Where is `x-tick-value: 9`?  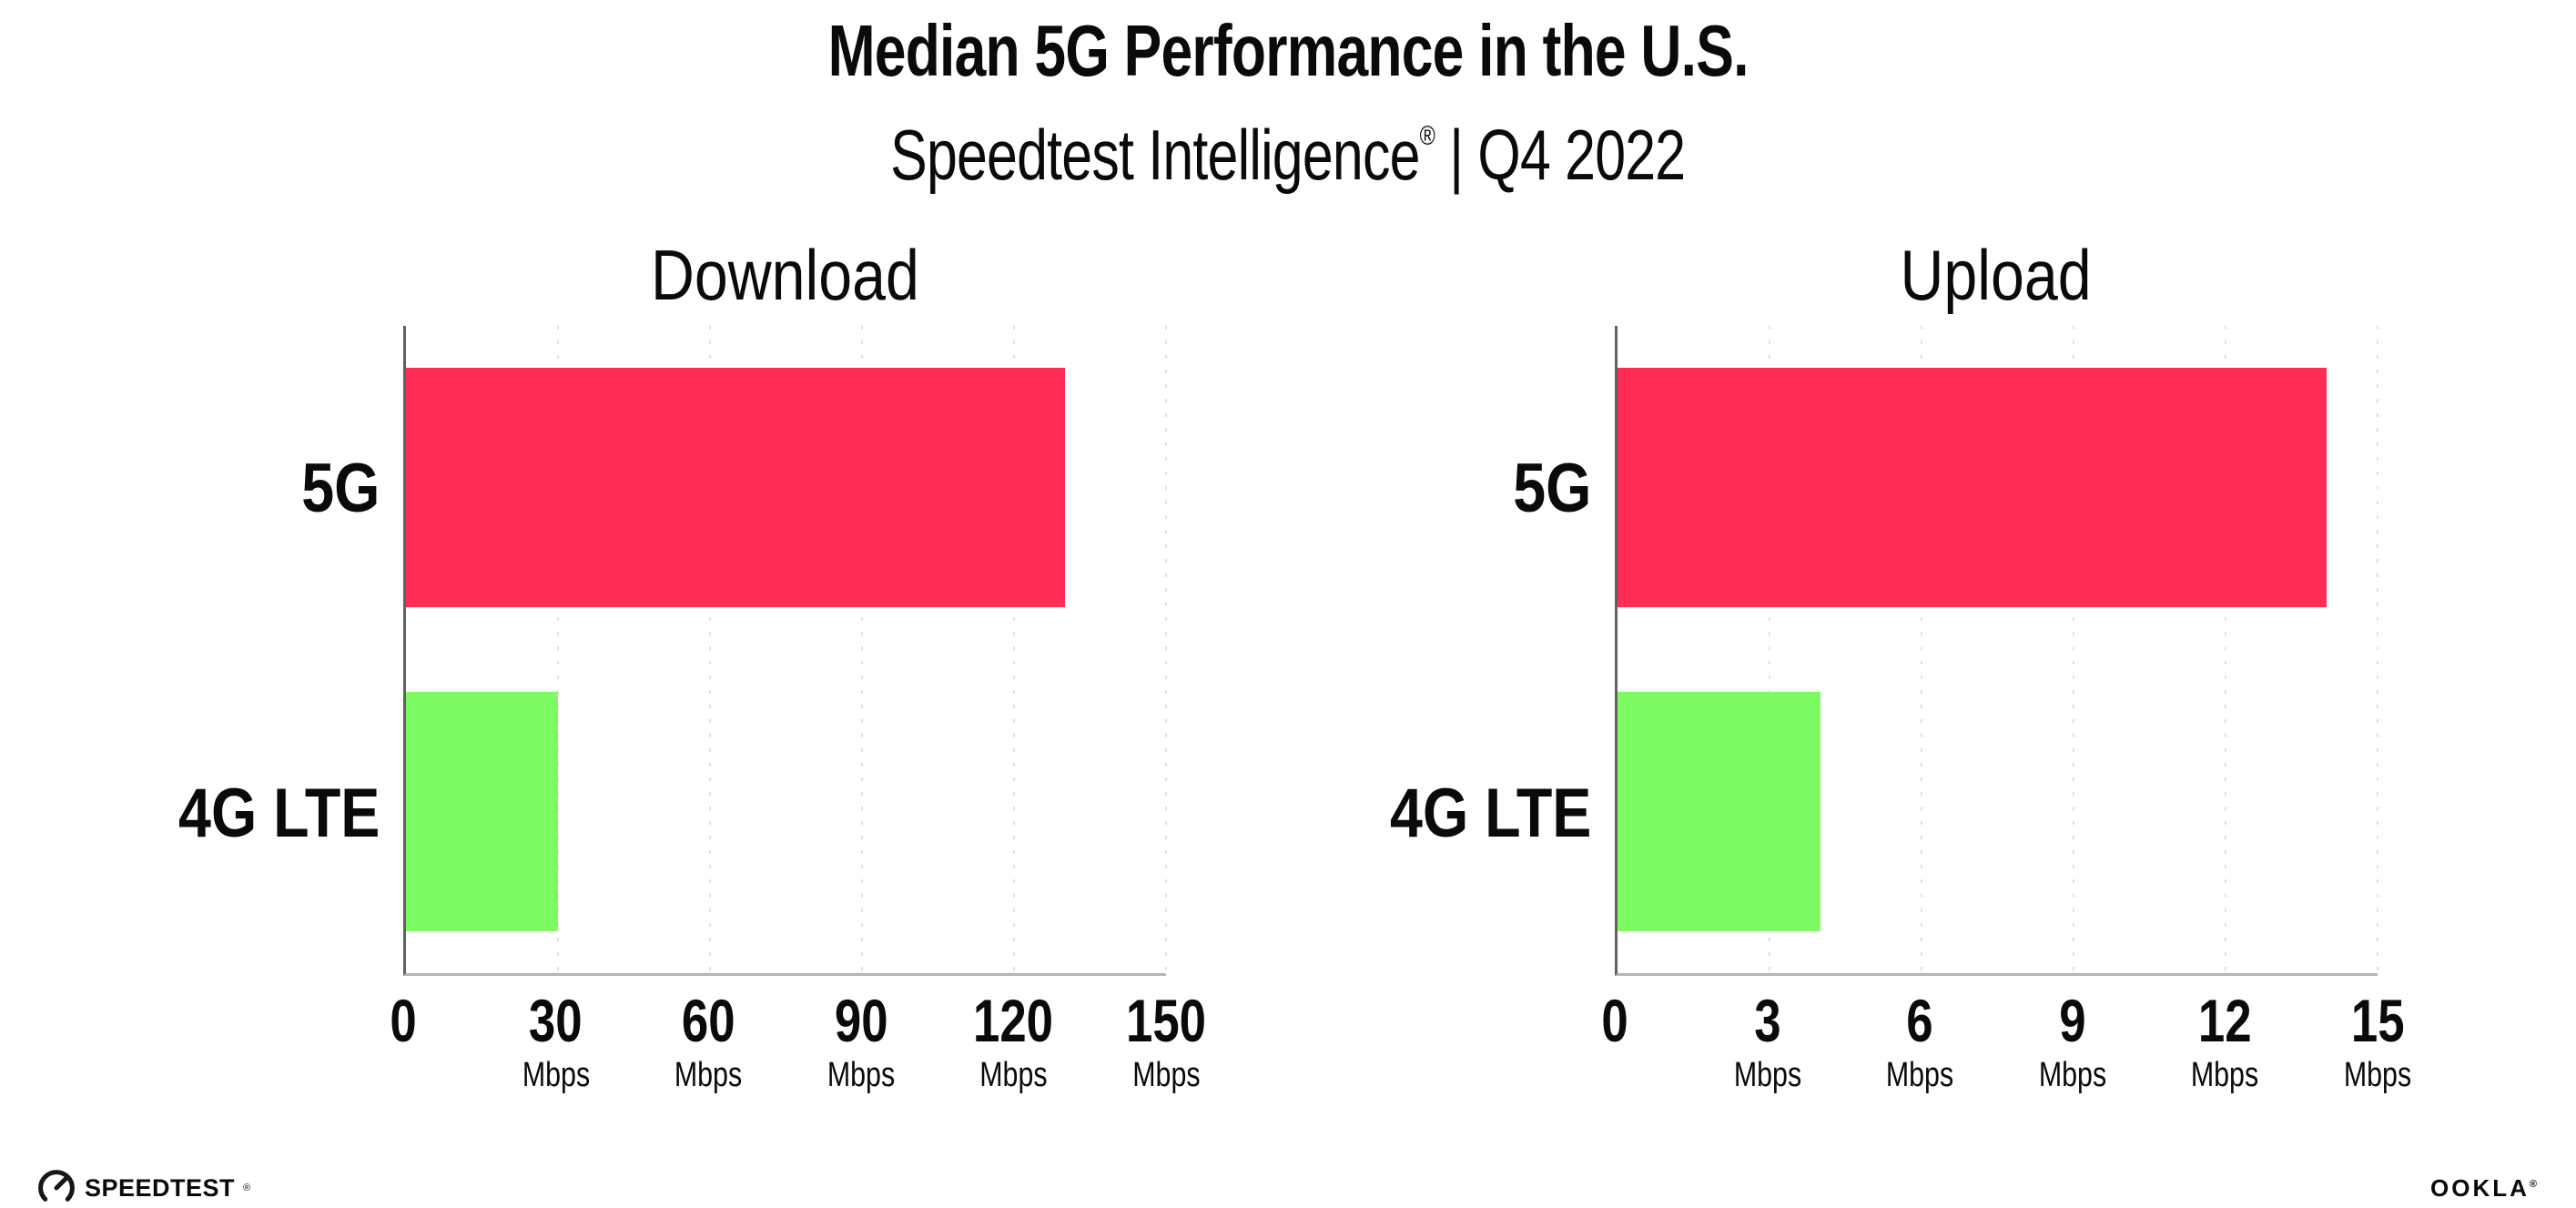 x-tick-value: 9 is located at coordinates (2072, 1021).